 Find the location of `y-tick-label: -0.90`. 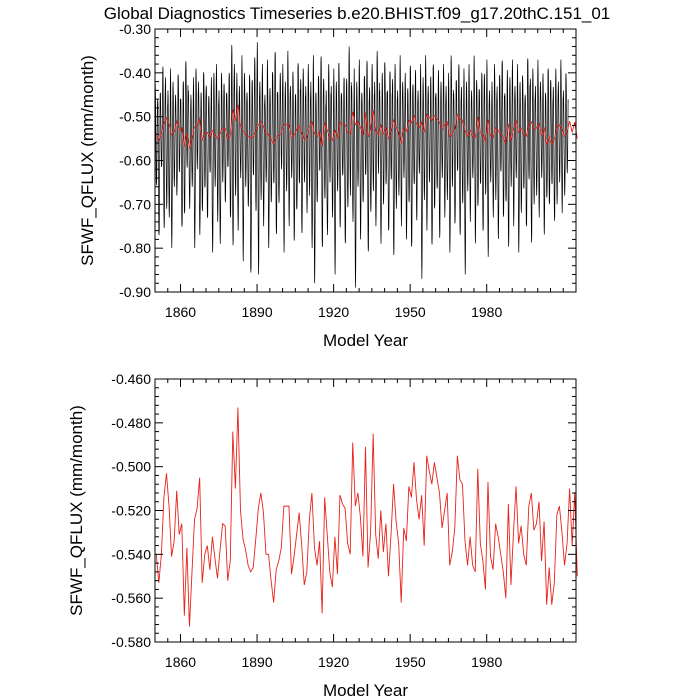

y-tick-label: -0.90 is located at coordinates (135, 292).